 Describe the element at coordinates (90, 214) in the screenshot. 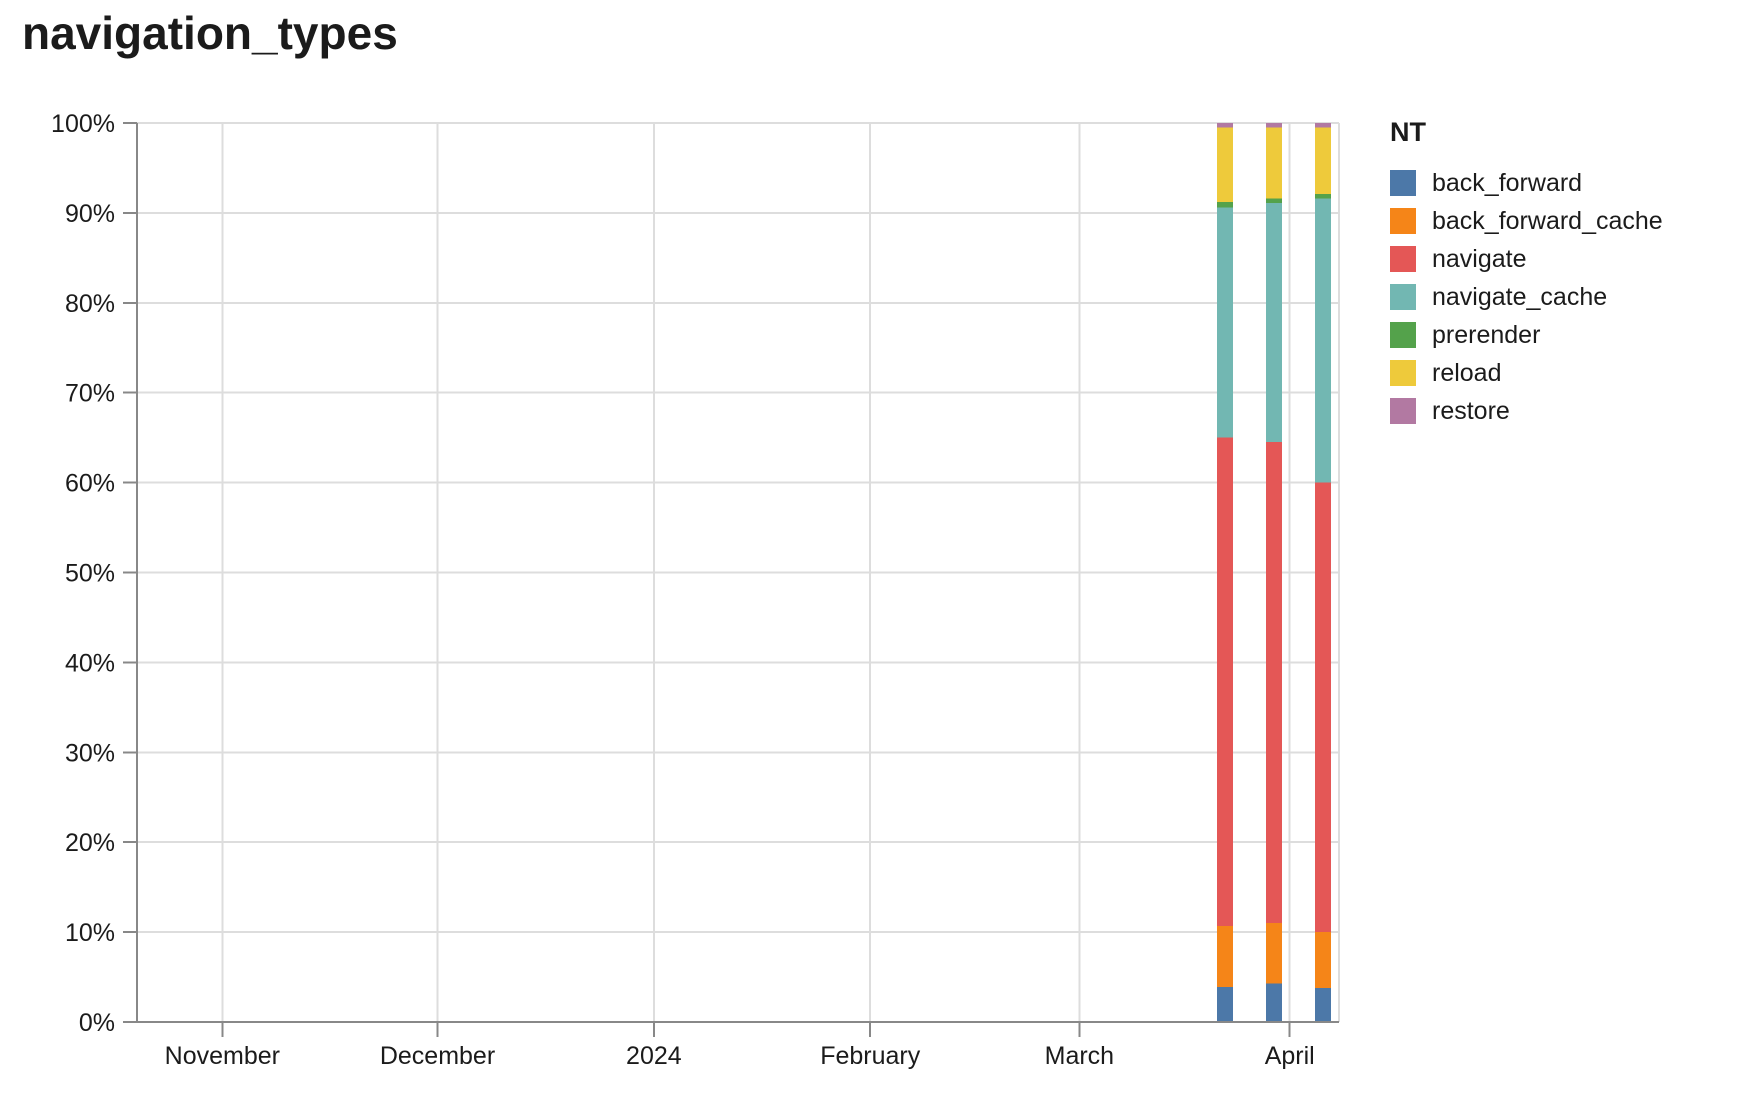

I see `y-tick-label: 90%` at that location.